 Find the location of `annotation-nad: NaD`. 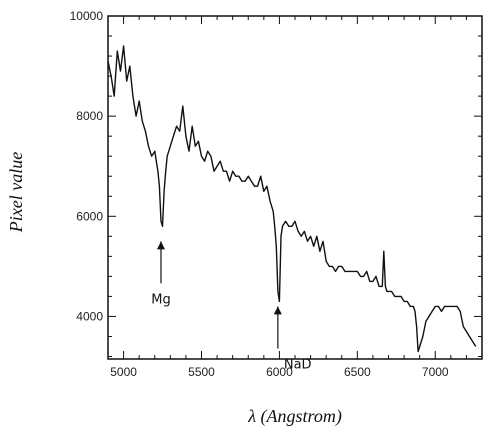

annotation-nad: NaD is located at coordinates (292, 339).